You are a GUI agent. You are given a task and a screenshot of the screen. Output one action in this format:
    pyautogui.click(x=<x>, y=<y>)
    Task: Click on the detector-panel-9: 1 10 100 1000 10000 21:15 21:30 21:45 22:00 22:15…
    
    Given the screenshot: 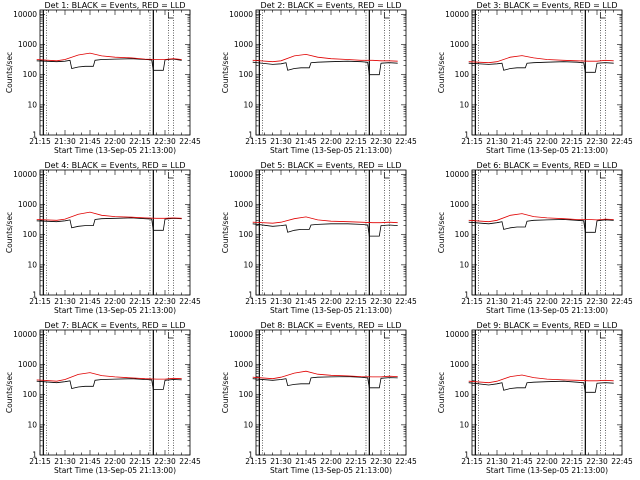 What is the action you would take?
    pyautogui.click(x=535, y=398)
    